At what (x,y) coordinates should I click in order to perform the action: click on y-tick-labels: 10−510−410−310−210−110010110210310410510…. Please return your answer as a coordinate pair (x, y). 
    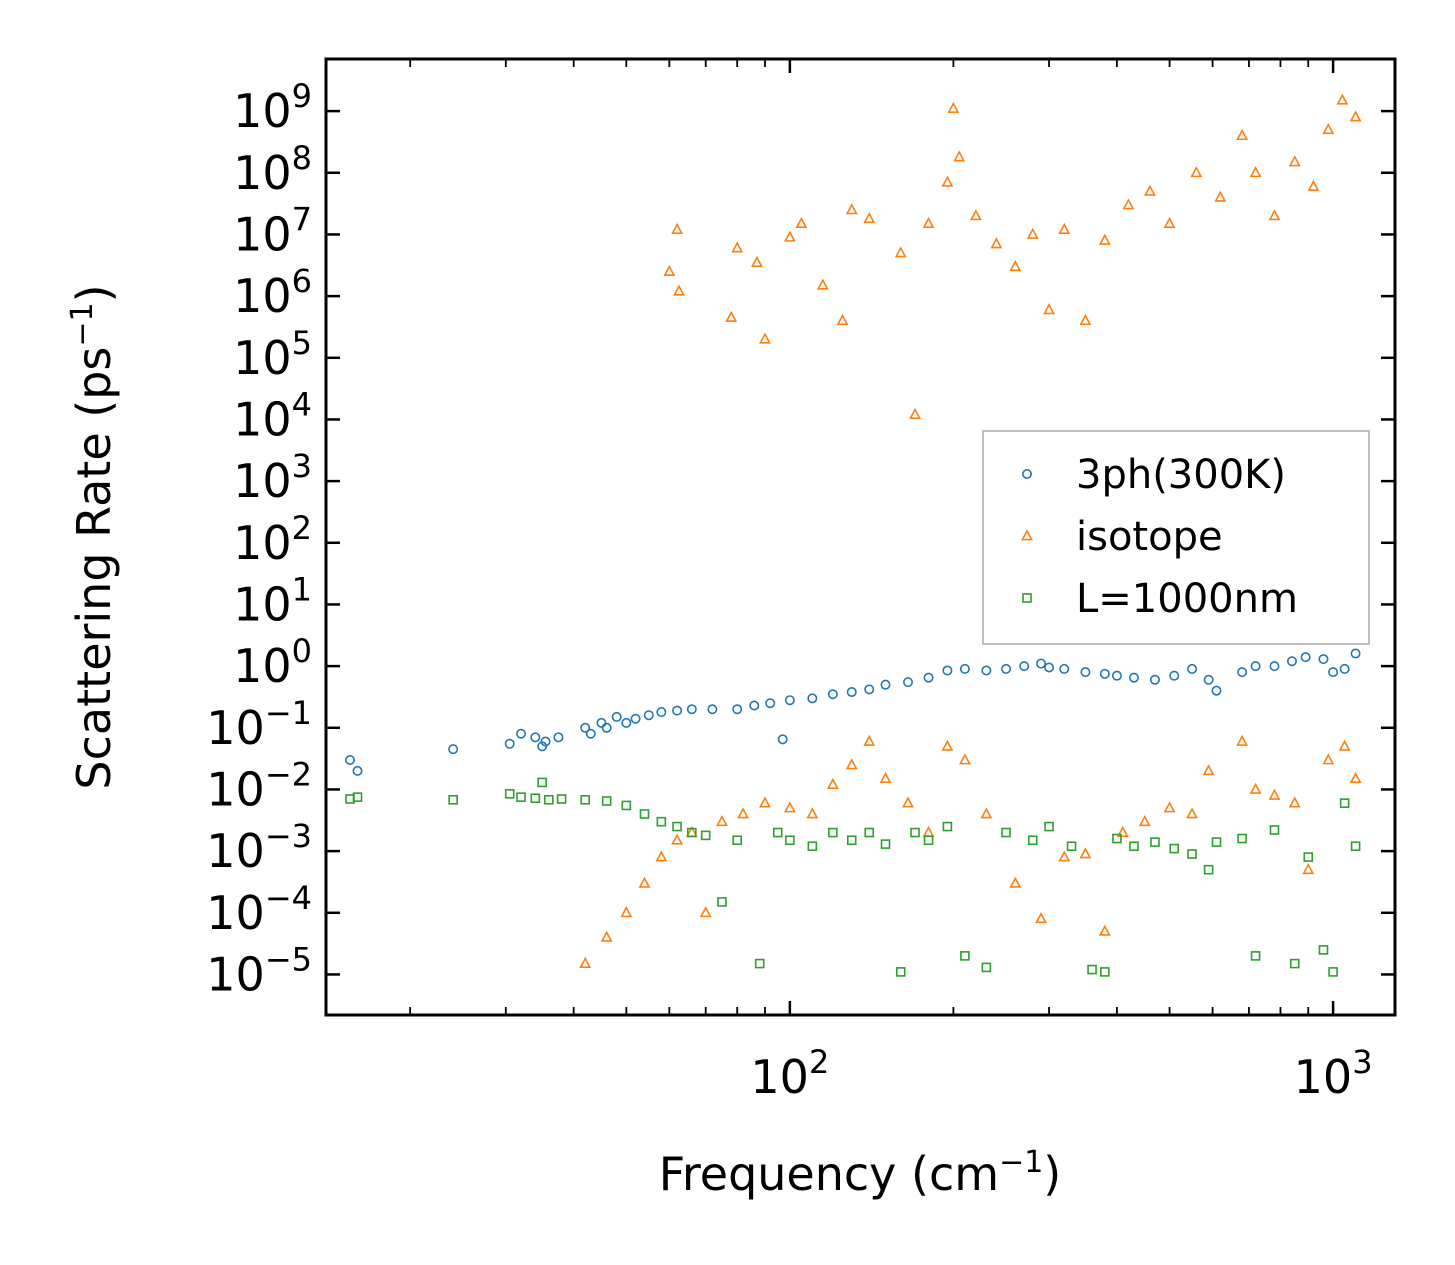
    Looking at the image, I should click on (259, 539).